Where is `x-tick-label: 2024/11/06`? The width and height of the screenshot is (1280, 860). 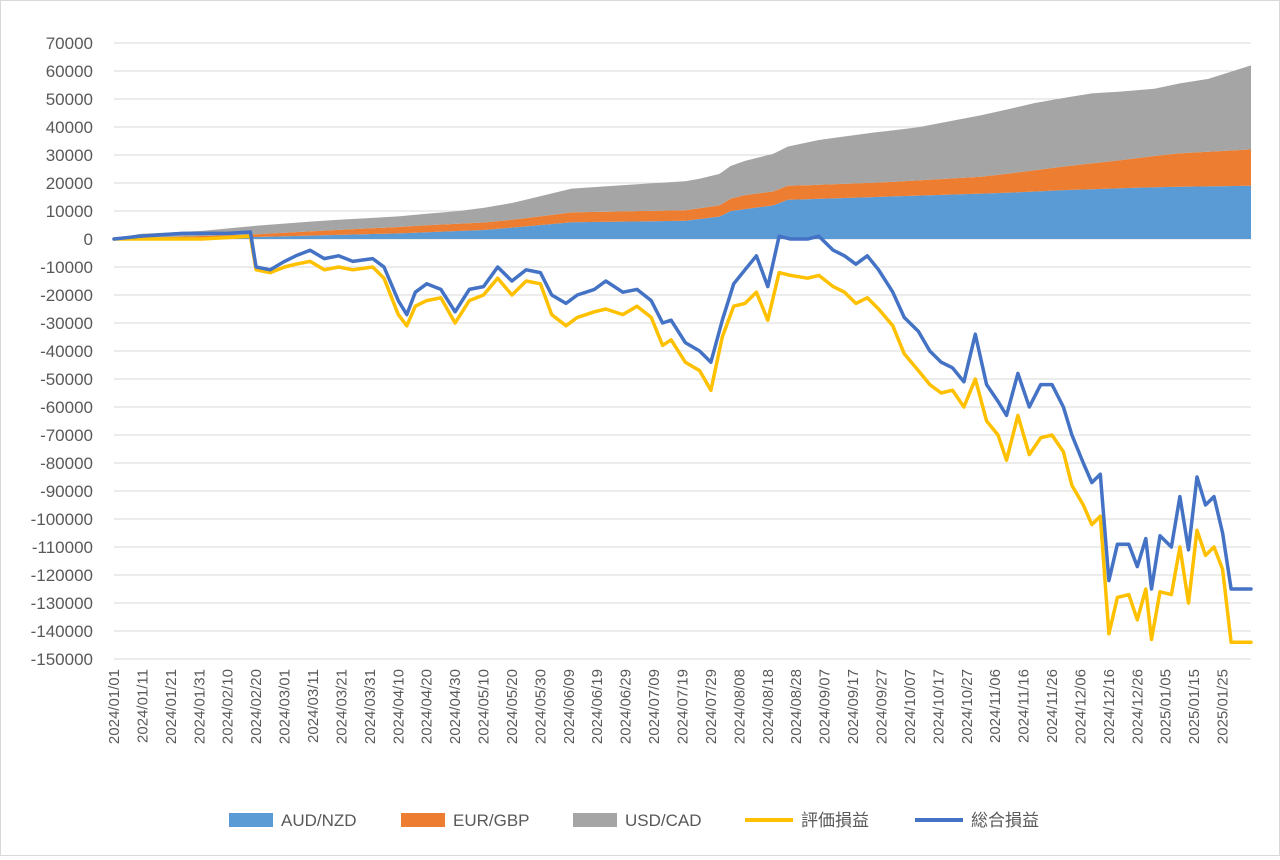 x-tick-label: 2024/11/06 is located at coordinates (995, 706).